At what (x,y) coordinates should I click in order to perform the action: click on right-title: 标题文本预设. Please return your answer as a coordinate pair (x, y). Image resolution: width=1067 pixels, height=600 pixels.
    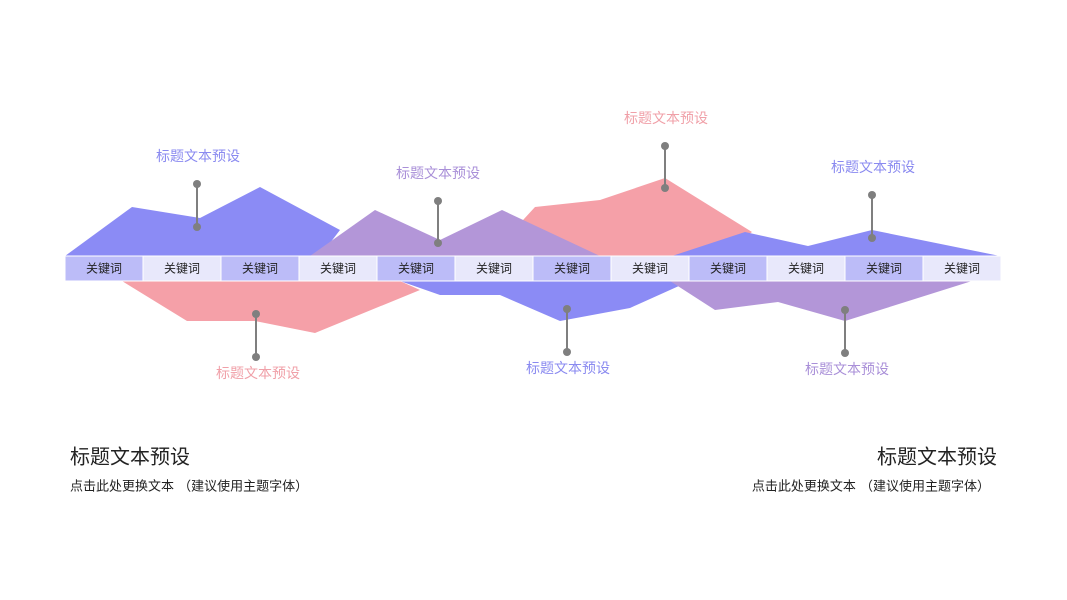
    Looking at the image, I should click on (937, 457).